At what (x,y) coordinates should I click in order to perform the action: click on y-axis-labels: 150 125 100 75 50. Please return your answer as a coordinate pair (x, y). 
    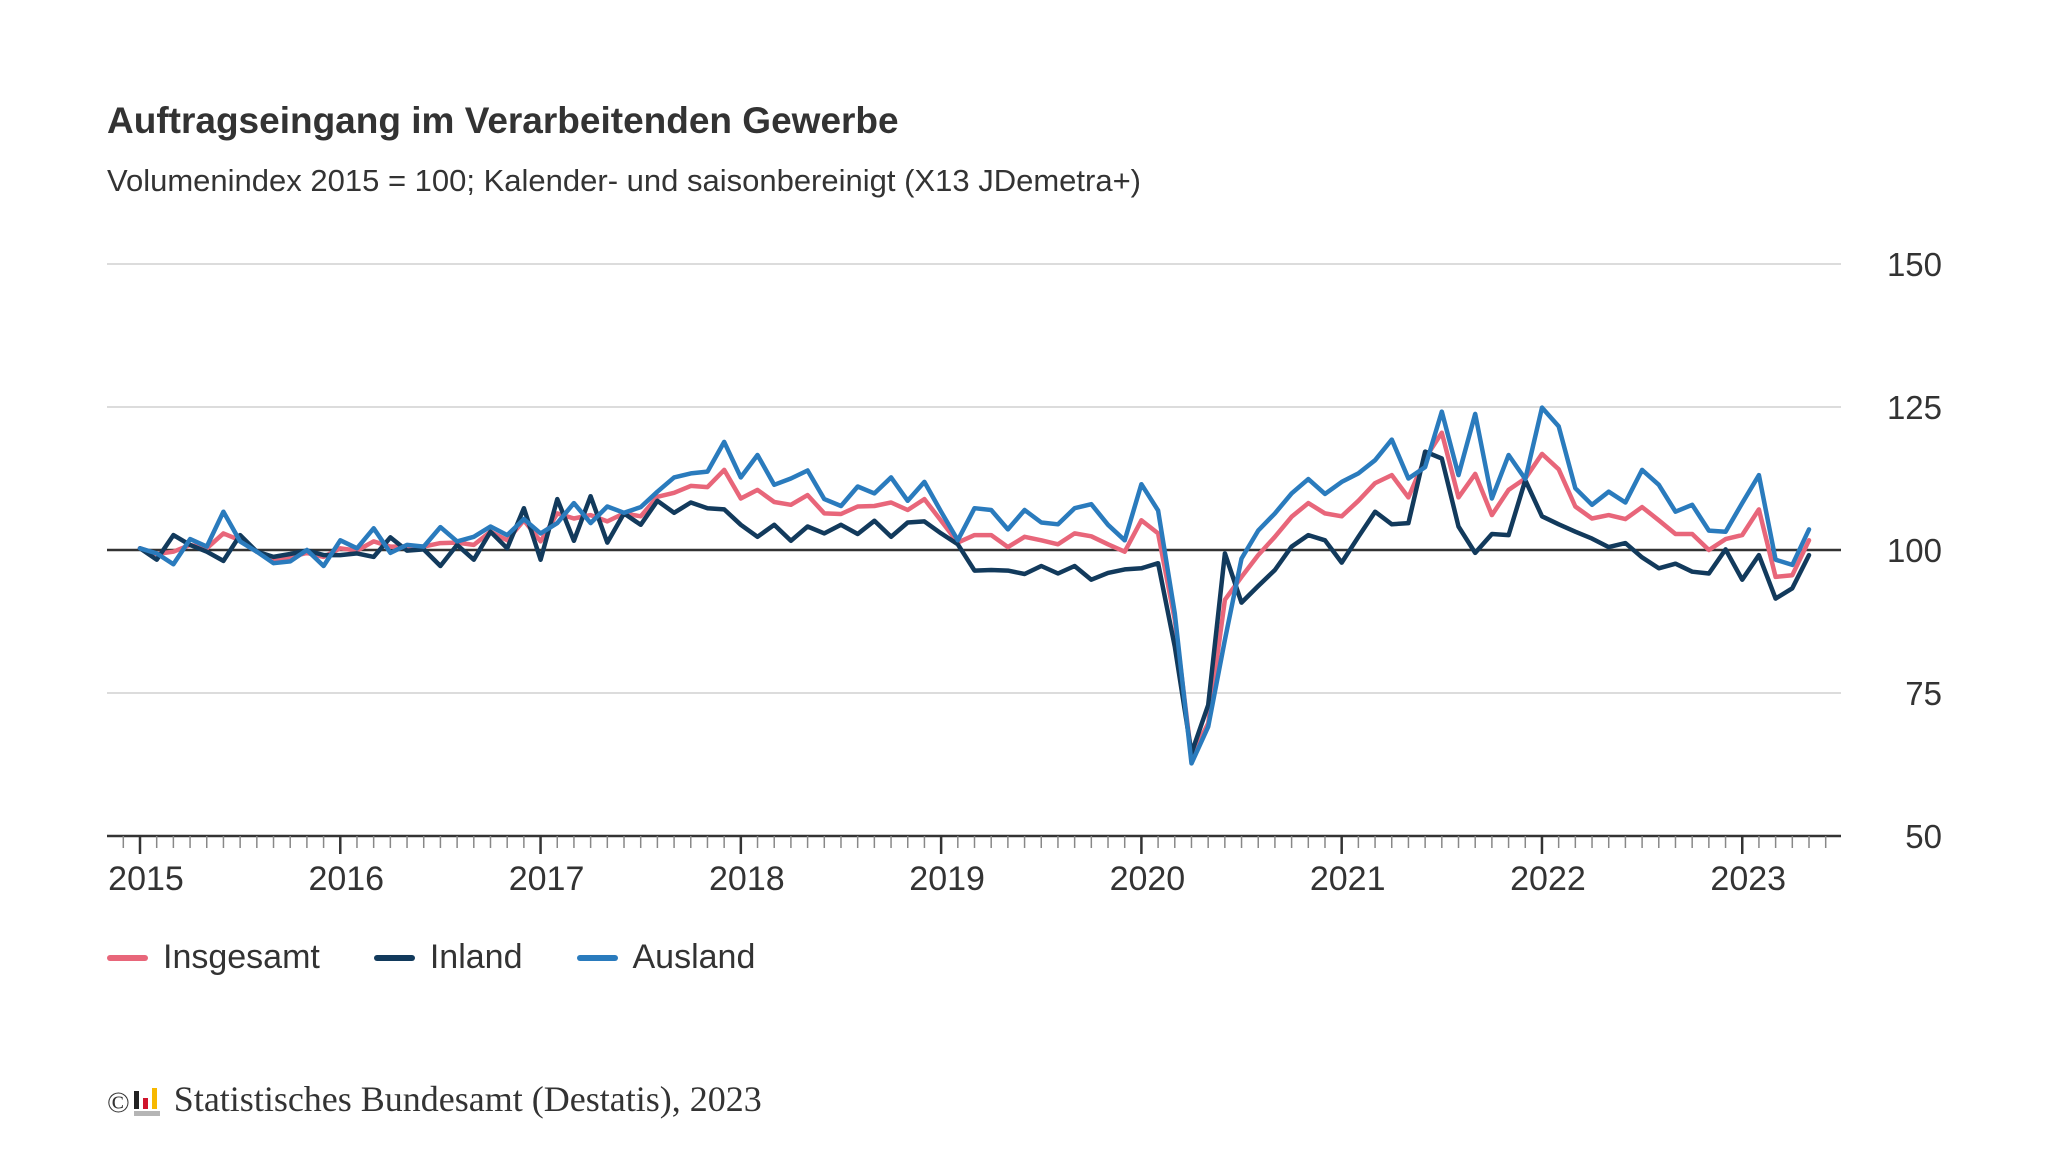
    Looking at the image, I should click on (1914, 550).